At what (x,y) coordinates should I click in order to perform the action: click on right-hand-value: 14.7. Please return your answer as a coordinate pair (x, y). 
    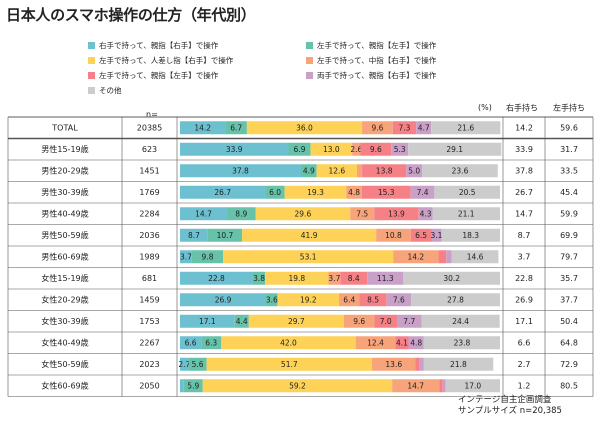
    Looking at the image, I should click on (524, 213).